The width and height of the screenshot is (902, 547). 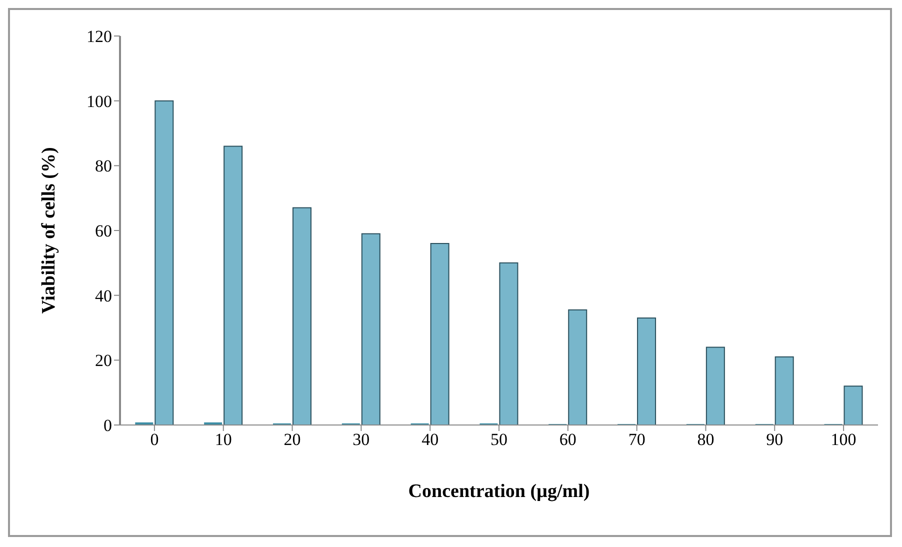 What do you see at coordinates (499, 491) in the screenshot?
I see `x-axis-title: Concentration (µg/ml)` at bounding box center [499, 491].